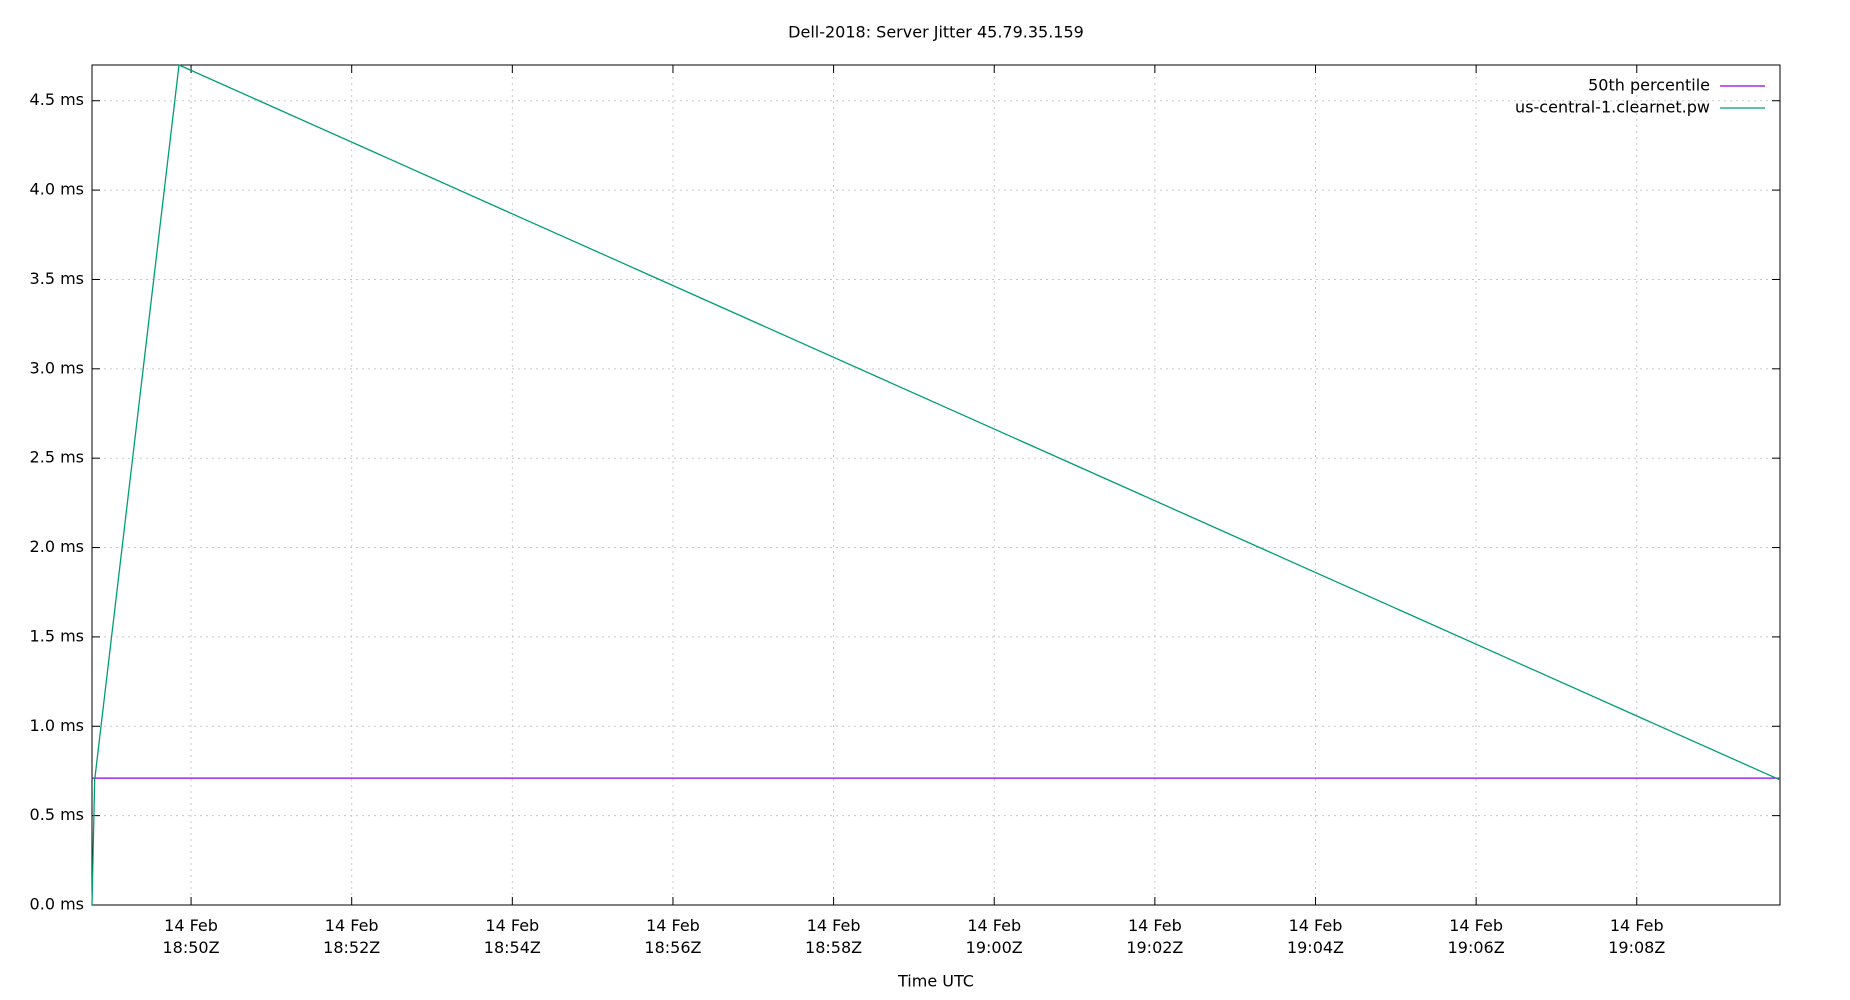  What do you see at coordinates (512, 936) in the screenshot?
I see `x-tick-label: 14 Feb 18:54Z` at bounding box center [512, 936].